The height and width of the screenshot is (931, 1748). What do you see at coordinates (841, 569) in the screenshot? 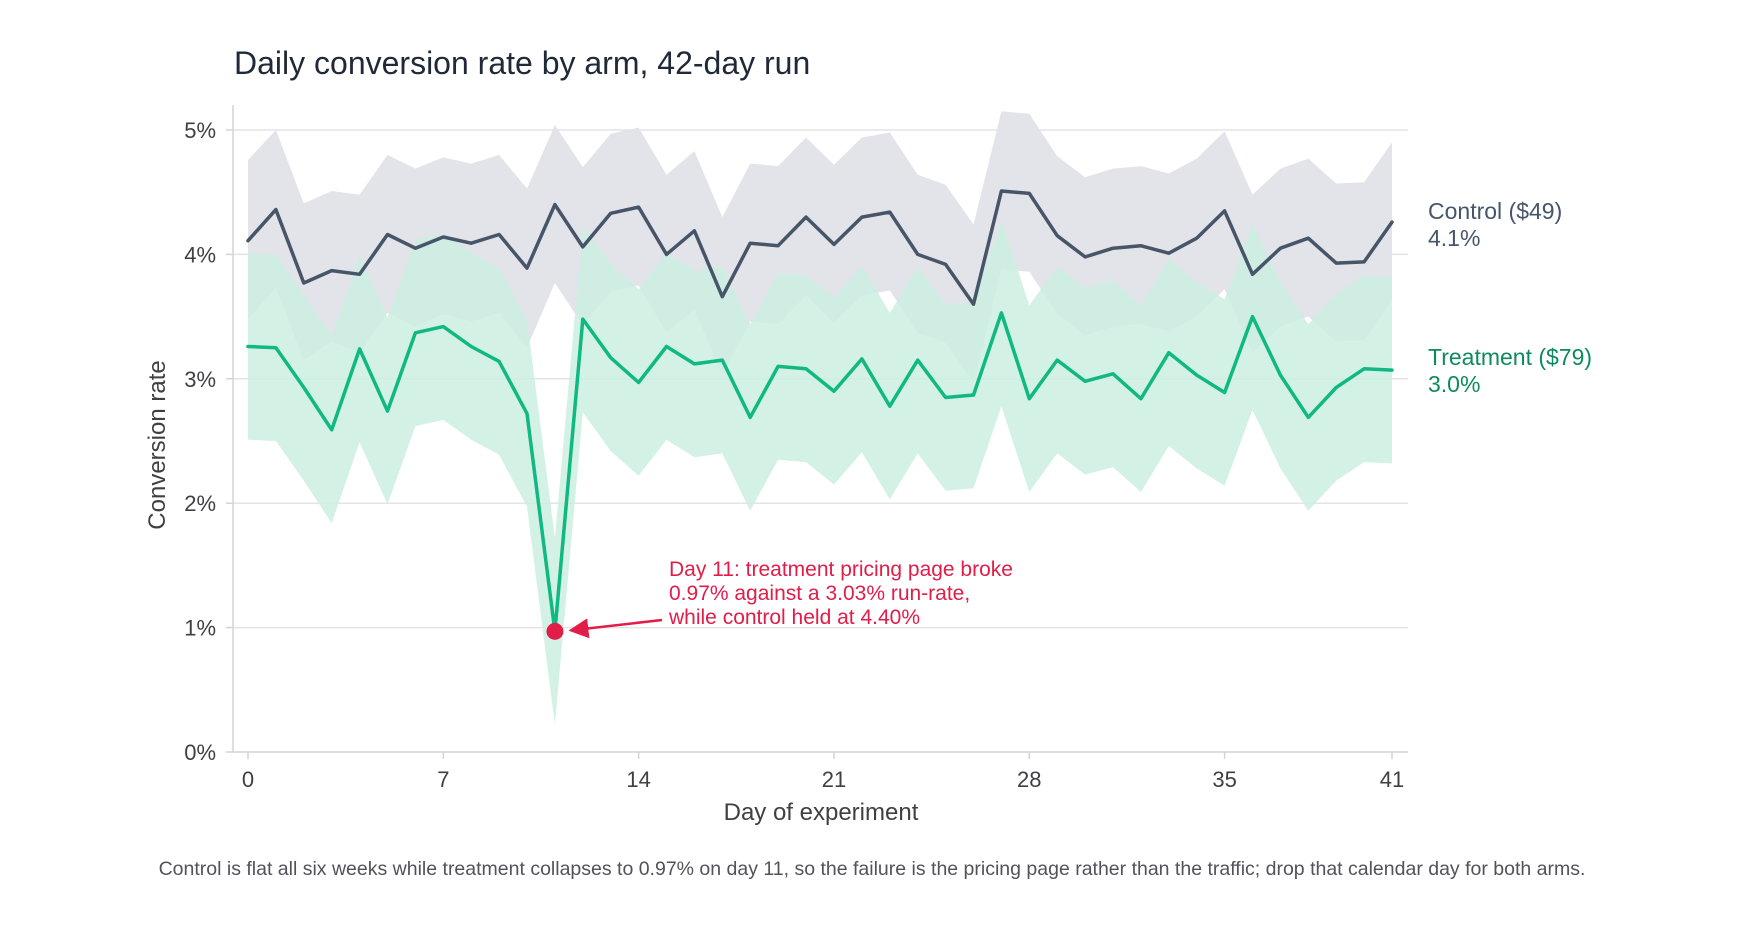
I see `annotation-text-line: Day 11: treatment pricing page broke` at bounding box center [841, 569].